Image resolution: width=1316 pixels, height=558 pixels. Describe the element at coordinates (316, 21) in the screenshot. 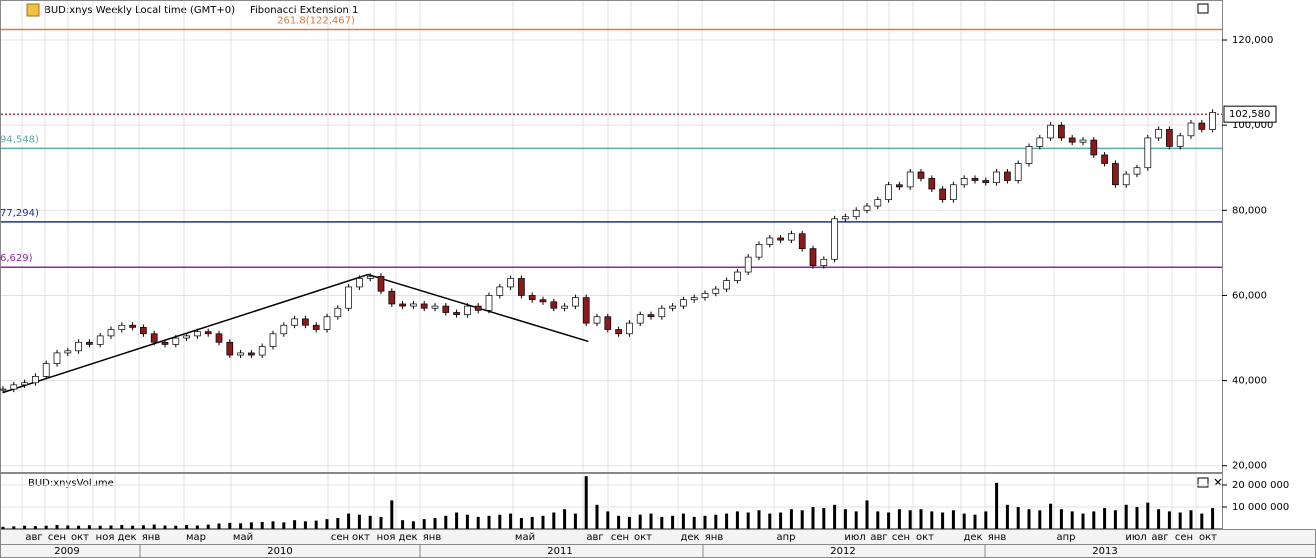

I see `fib-label: 261.8(122,467)` at that location.